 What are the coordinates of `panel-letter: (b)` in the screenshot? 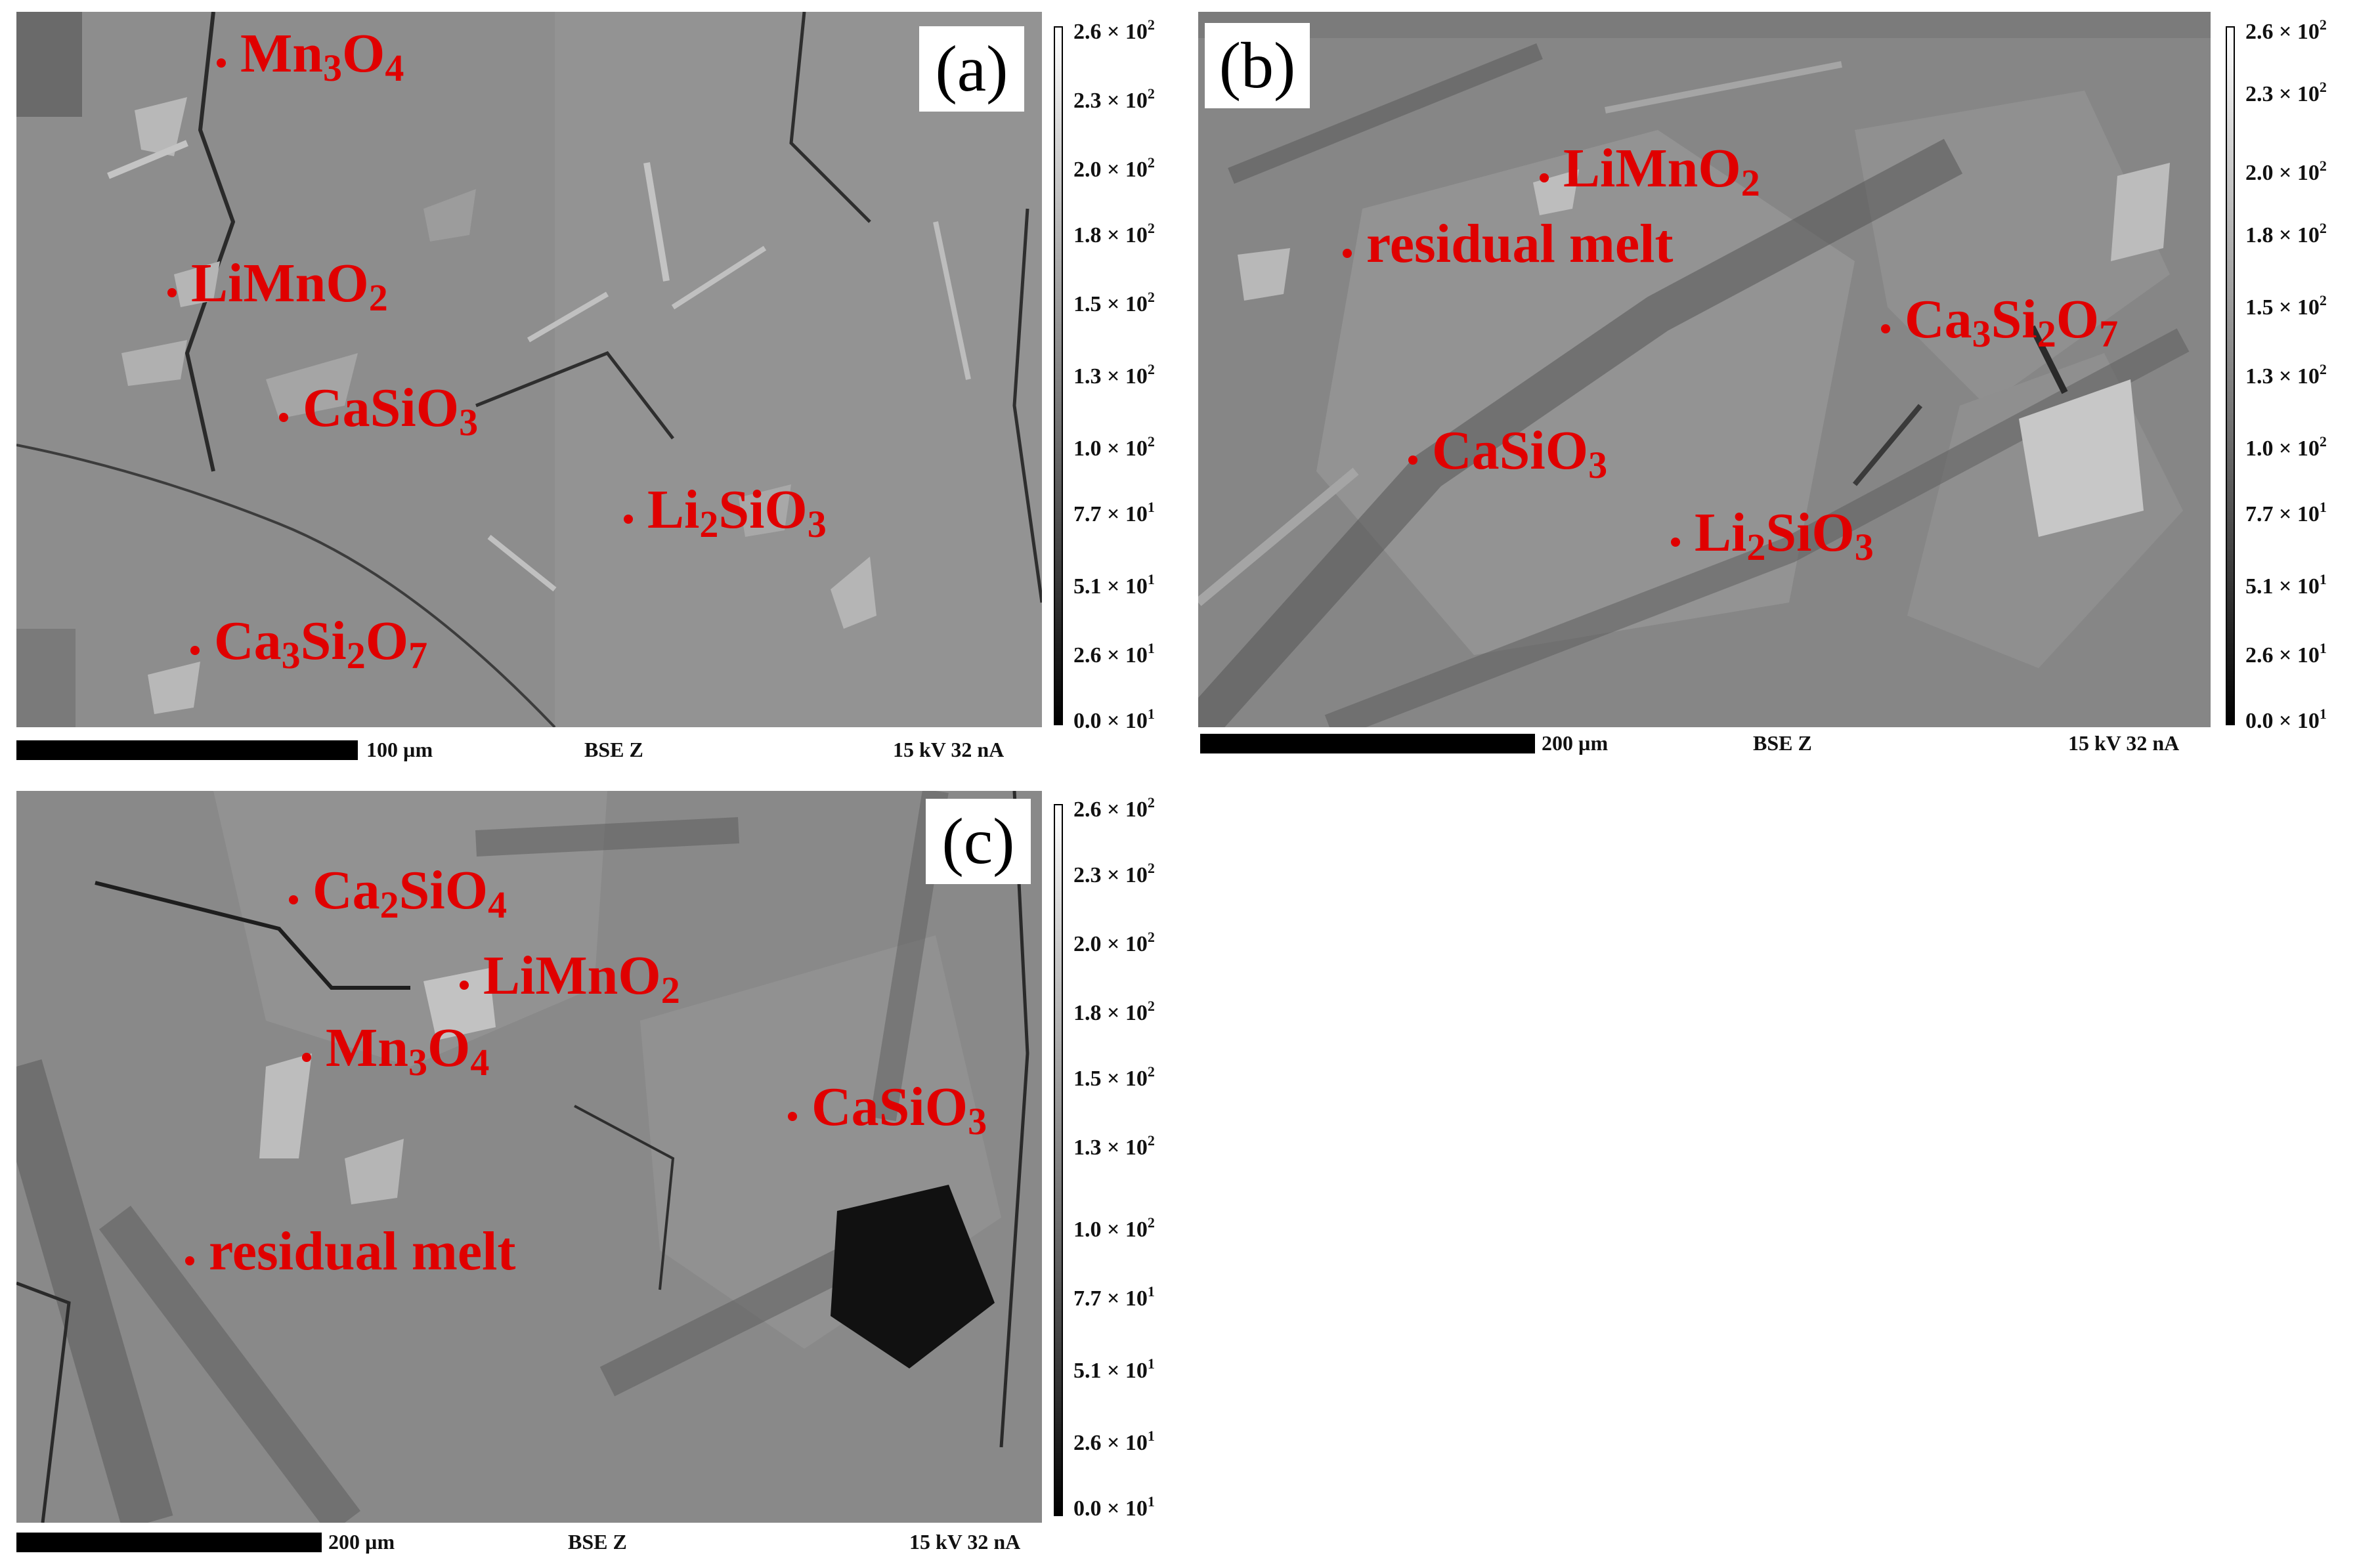 It's located at (1257, 65).